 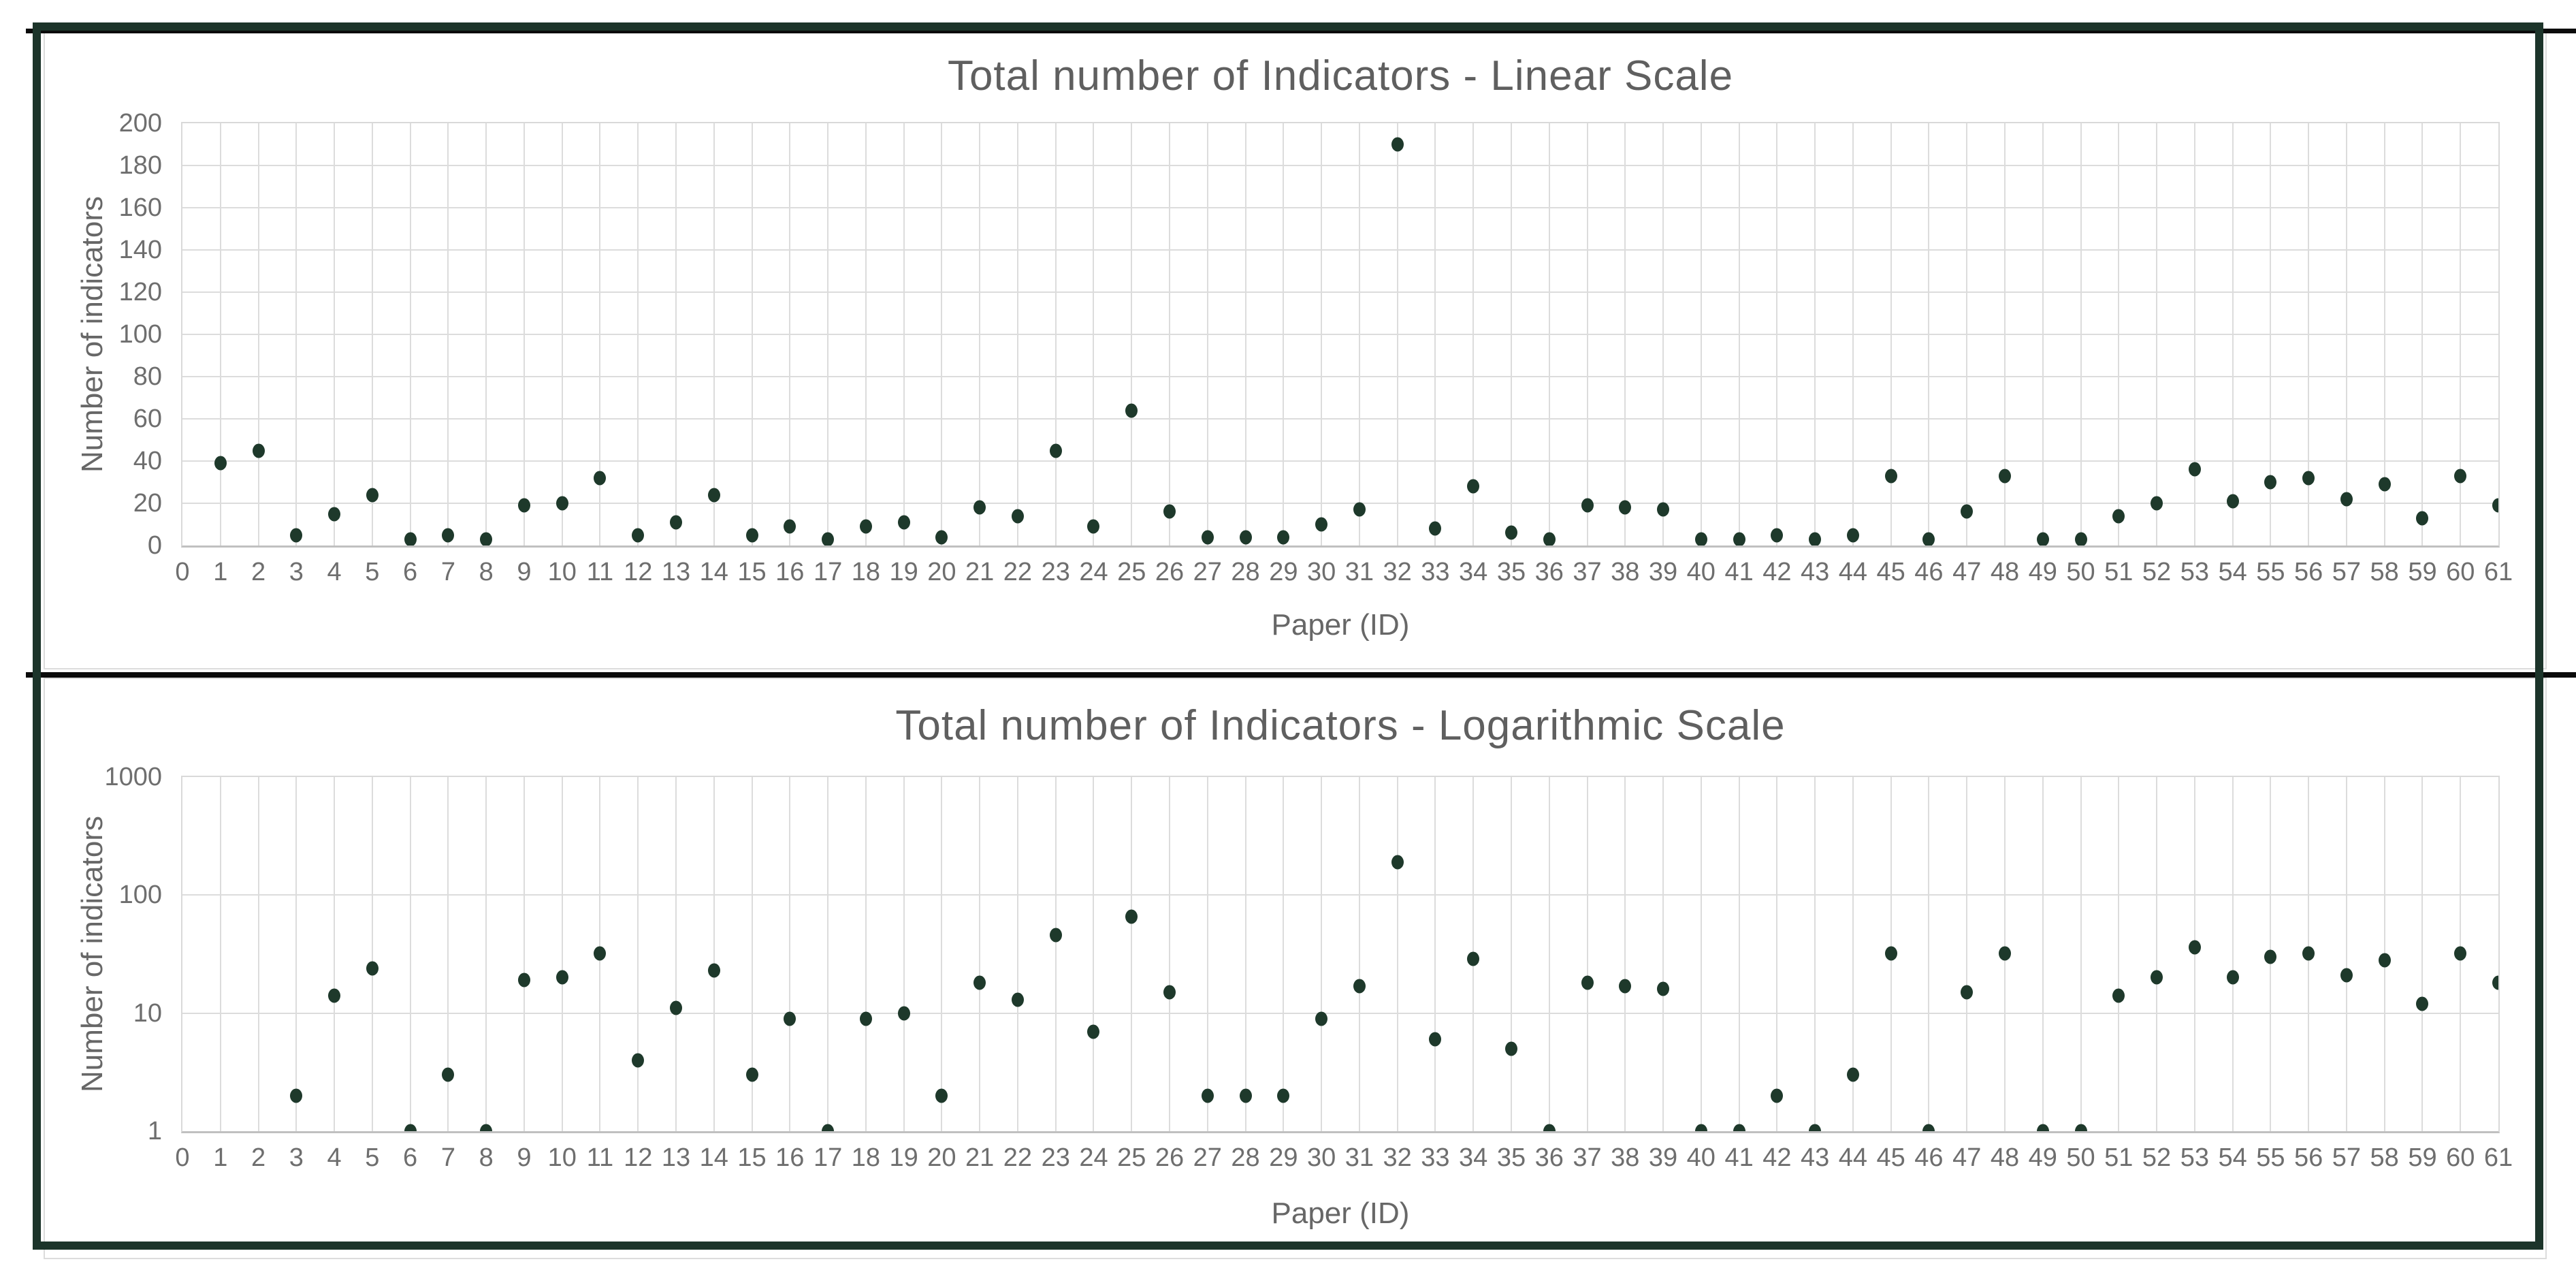 What do you see at coordinates (487, 572) in the screenshot?
I see `x-tick-label: 8` at bounding box center [487, 572].